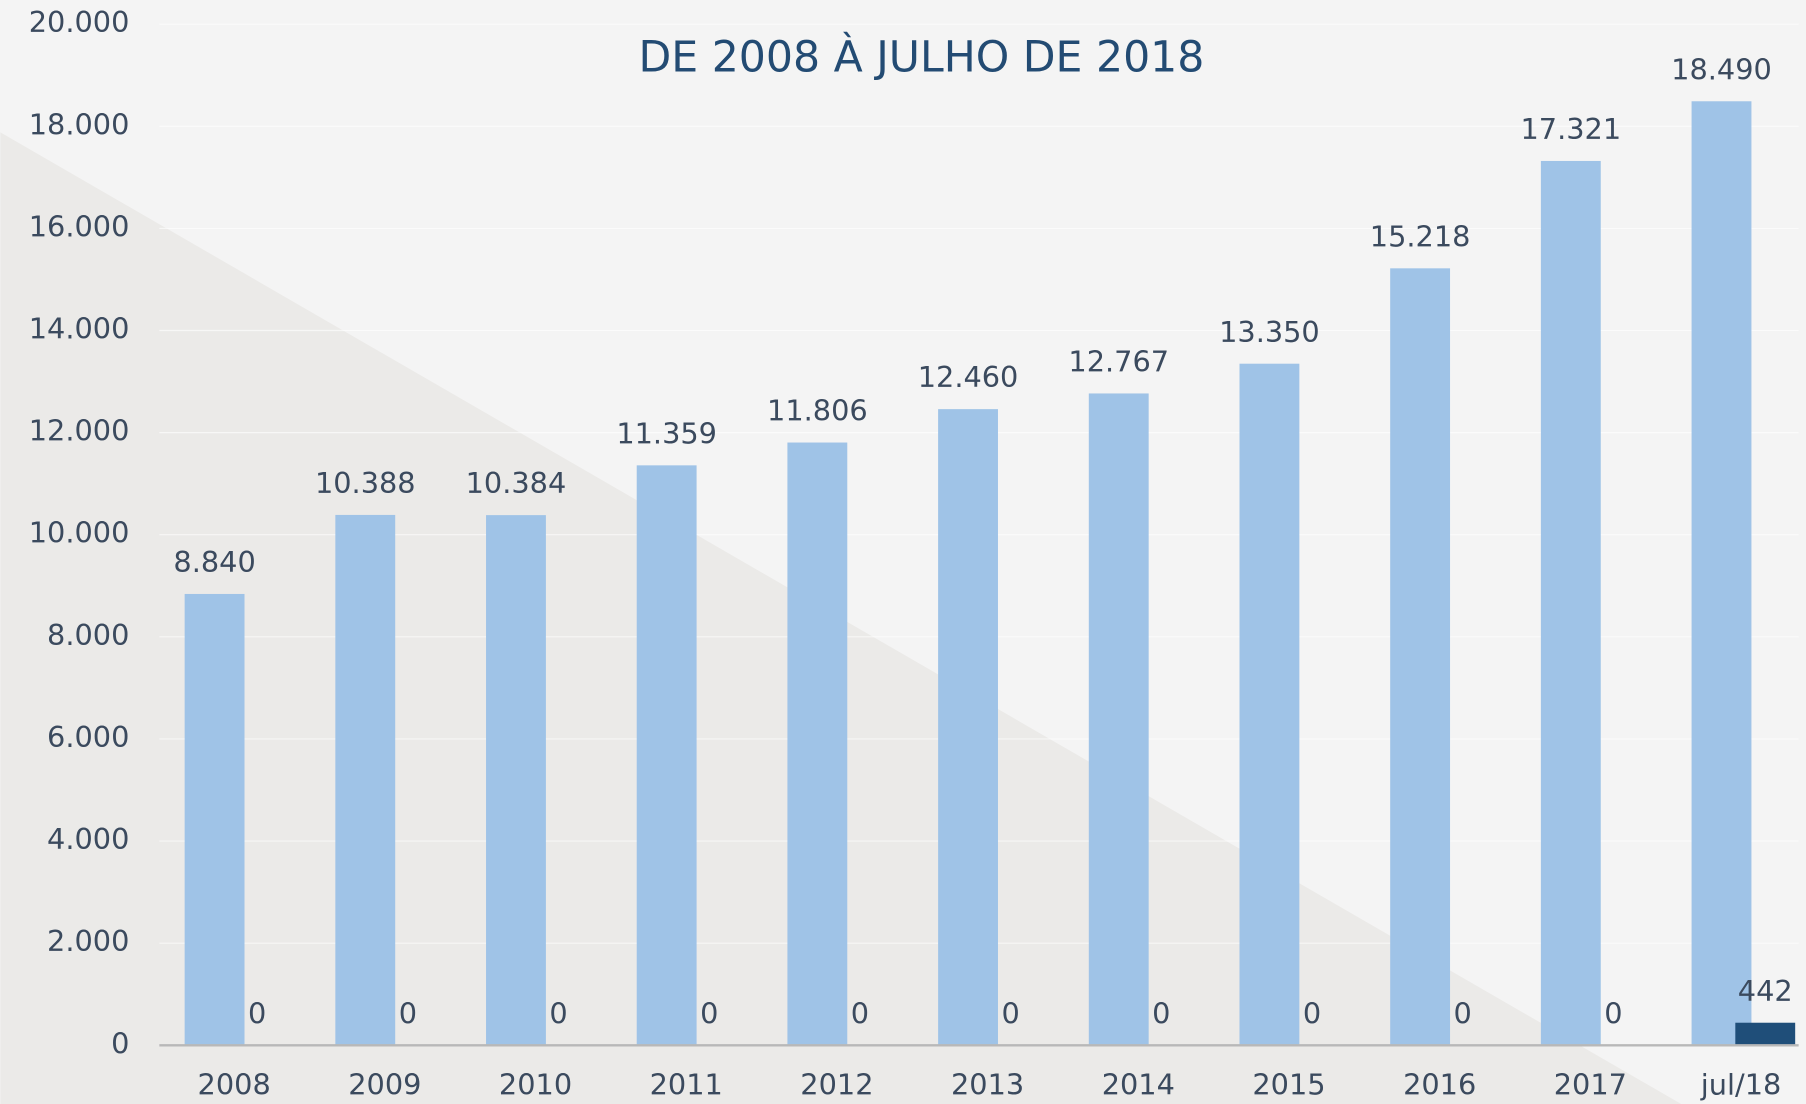 The image size is (1806, 1104). I want to click on y-tick-label: 20.000, so click(79, 22).